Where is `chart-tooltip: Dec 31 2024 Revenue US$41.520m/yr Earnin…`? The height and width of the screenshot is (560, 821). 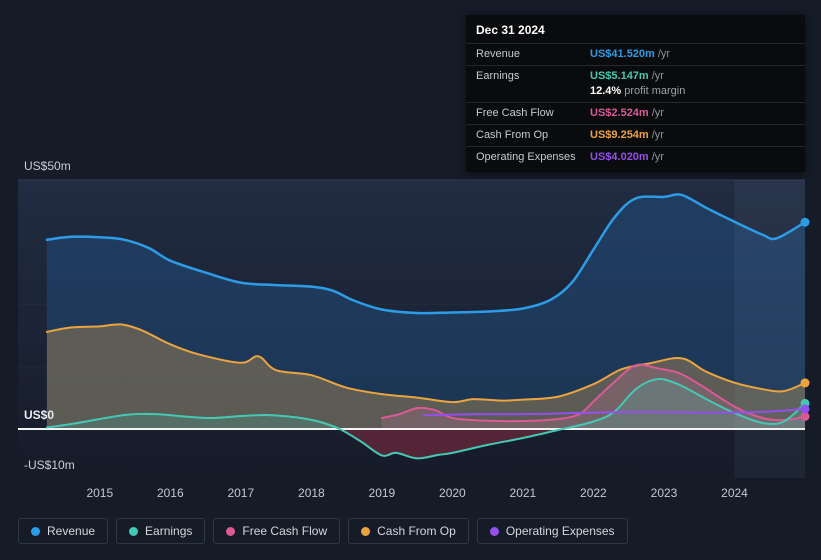
chart-tooltip: Dec 31 2024 Revenue US$41.520m/yr Earnin… is located at coordinates (635, 93).